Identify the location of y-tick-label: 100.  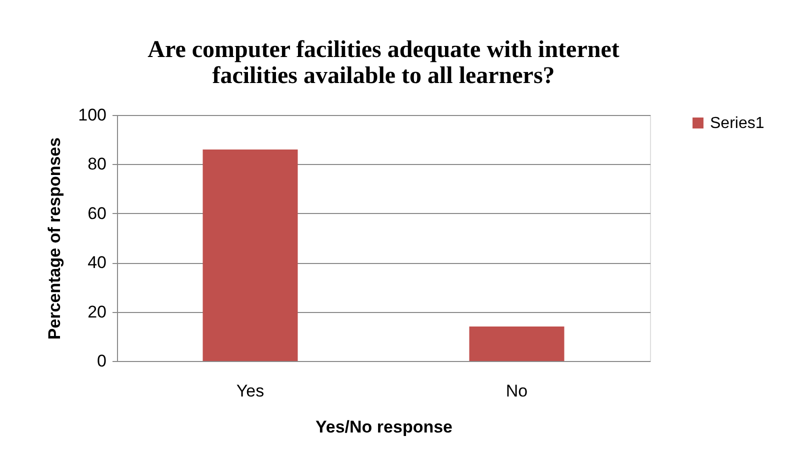
(92, 115).